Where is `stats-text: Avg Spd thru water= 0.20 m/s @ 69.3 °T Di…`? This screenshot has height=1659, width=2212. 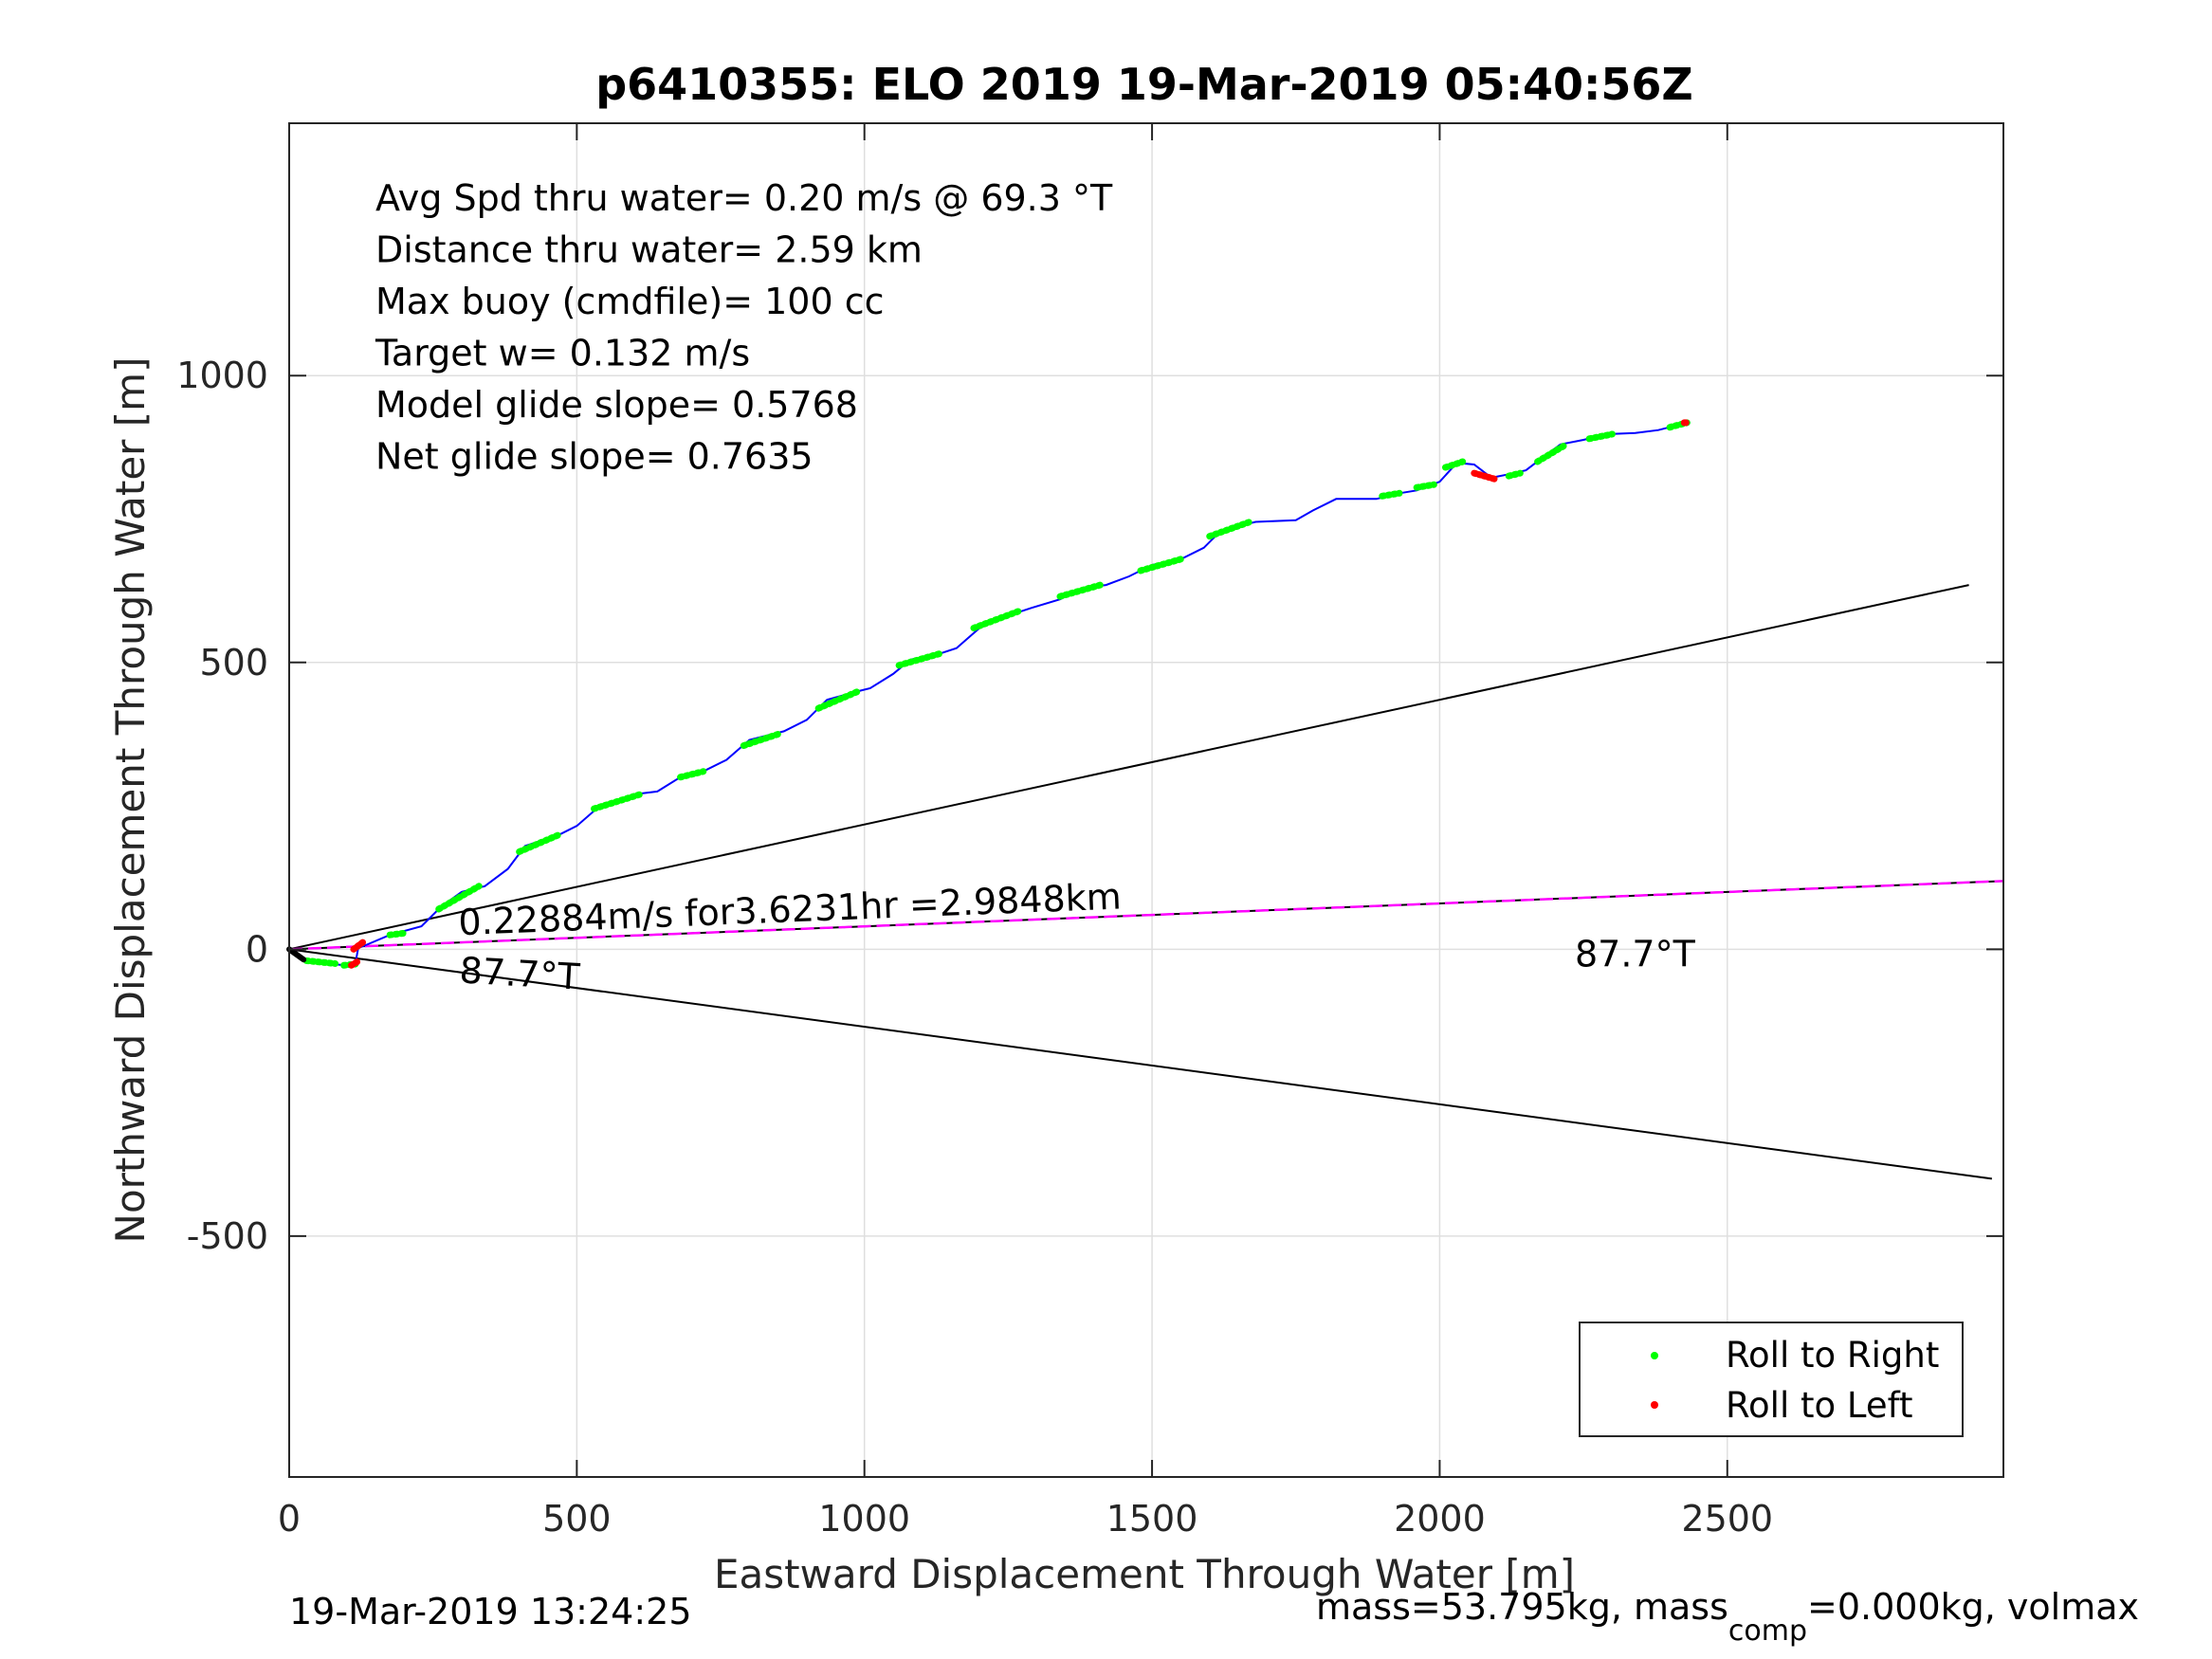
stats-text: Avg Spd thru water= 0.20 m/s @ 69.3 °T Di… is located at coordinates (744, 327).